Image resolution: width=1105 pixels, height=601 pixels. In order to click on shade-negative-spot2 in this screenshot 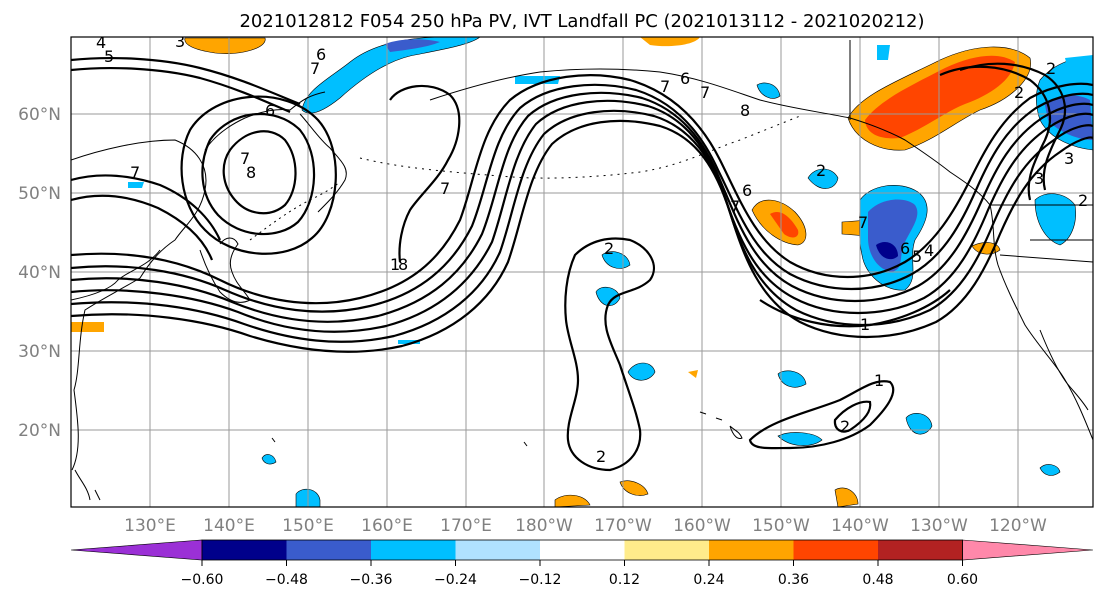, I will do `click(768, 90)`.